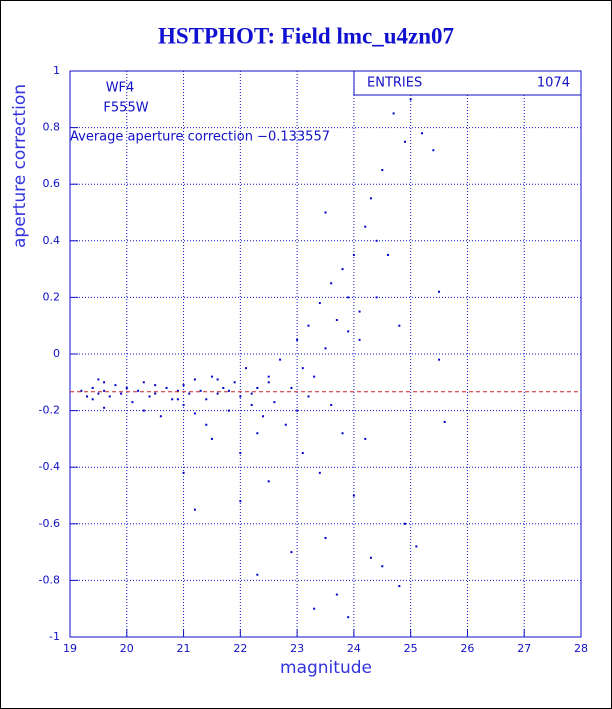  I want to click on x-tick-label: 28, so click(581, 648).